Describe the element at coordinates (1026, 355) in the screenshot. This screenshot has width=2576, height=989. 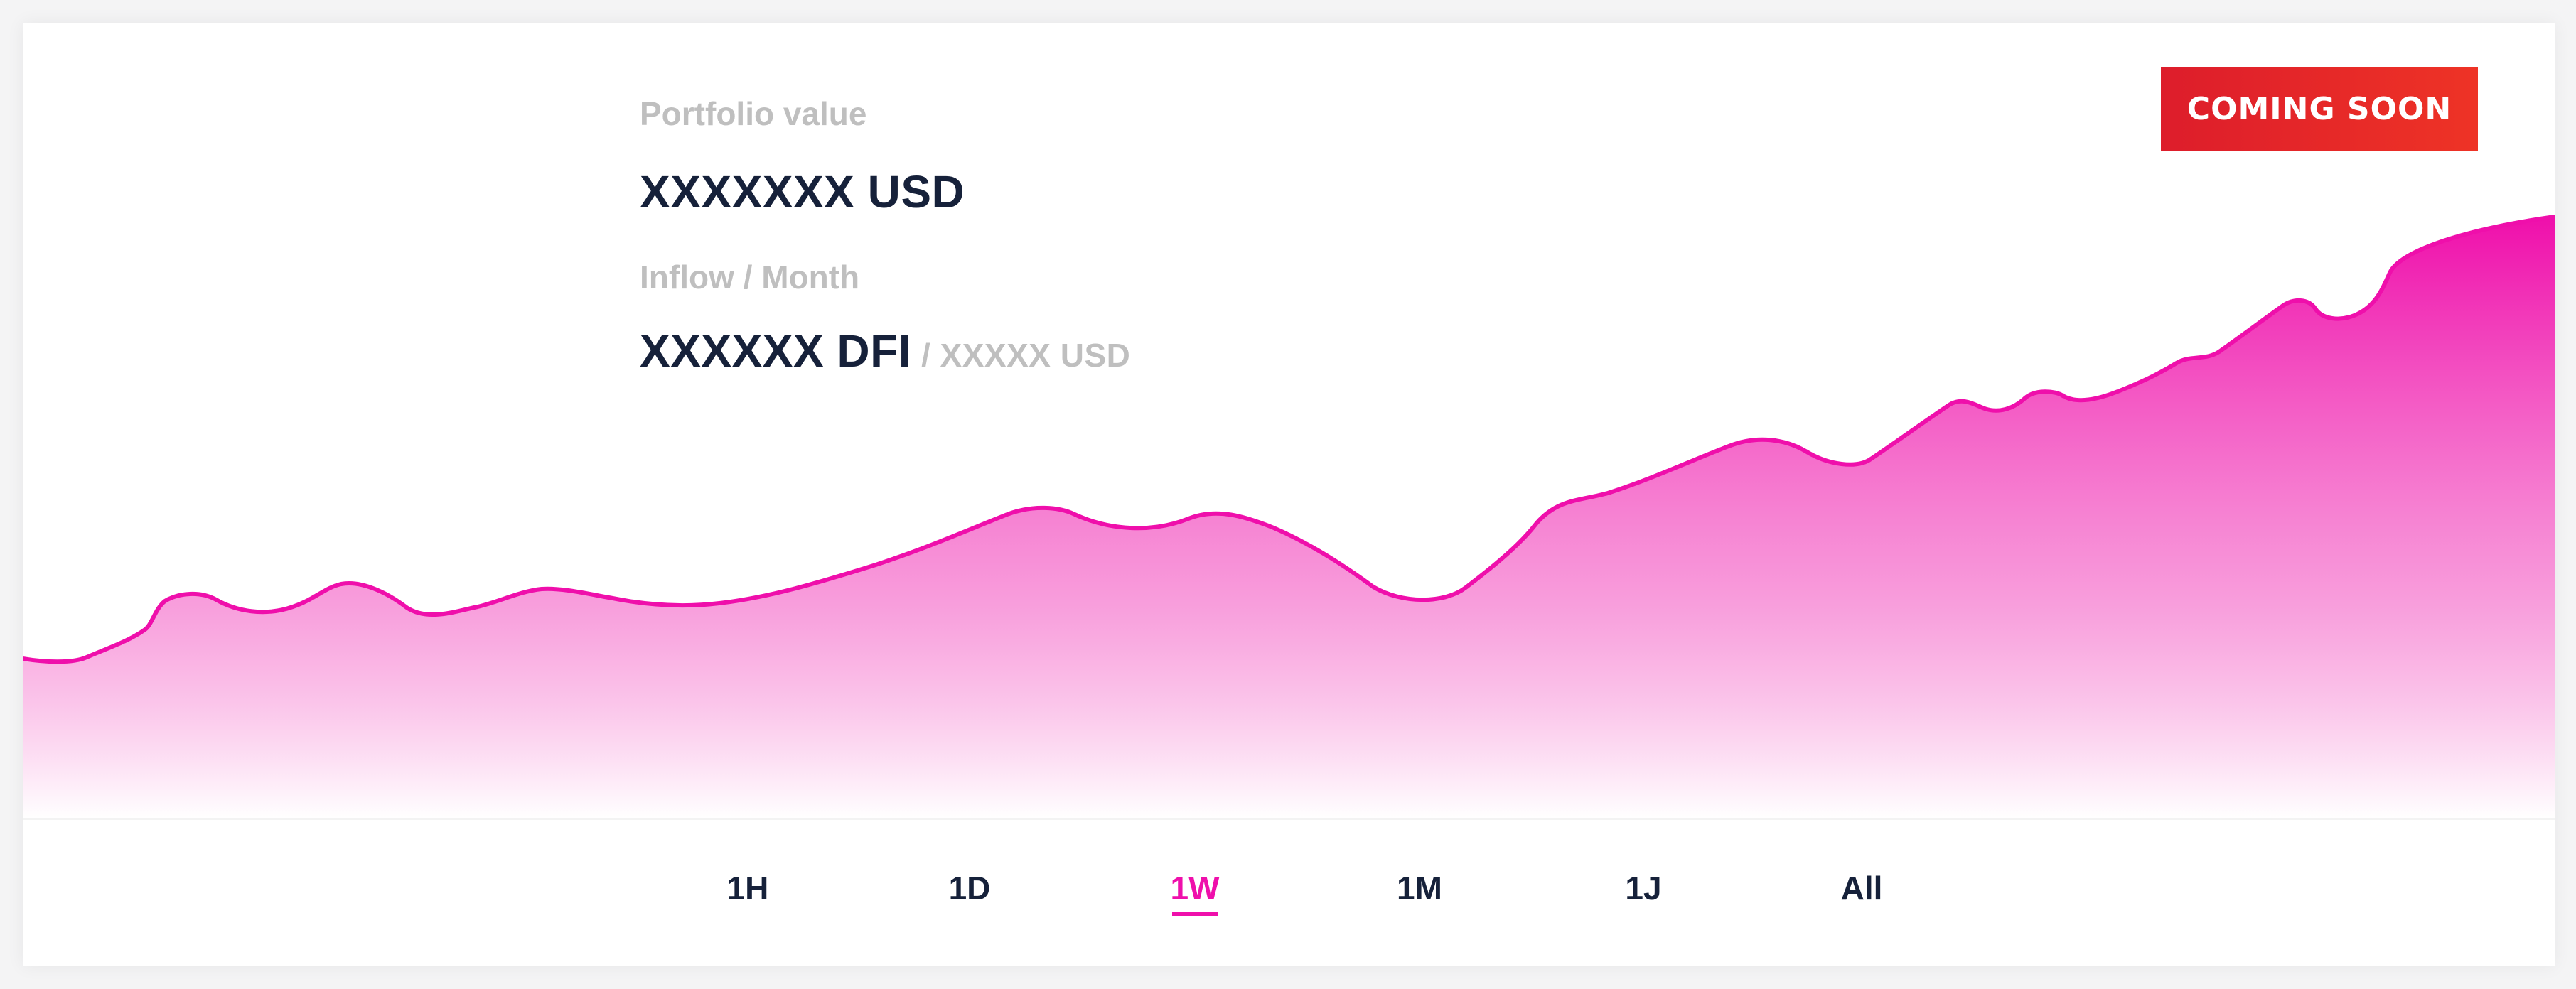
I see `inflow-usd-value: / XXXXX USD` at that location.